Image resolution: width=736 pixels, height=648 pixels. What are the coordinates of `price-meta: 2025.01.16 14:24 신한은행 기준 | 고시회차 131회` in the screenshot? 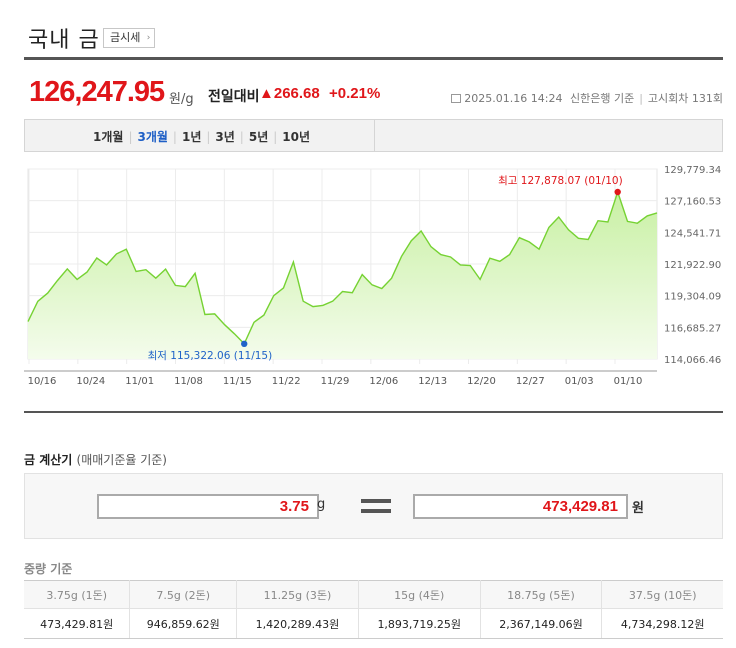 It's located at (587, 98).